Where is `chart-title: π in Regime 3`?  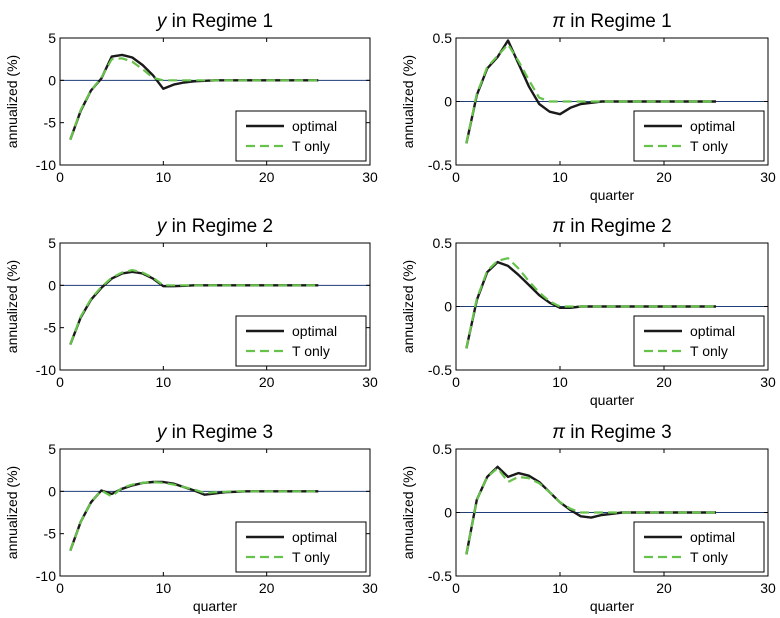
chart-title: π in Regime 3 is located at coordinates (611, 432).